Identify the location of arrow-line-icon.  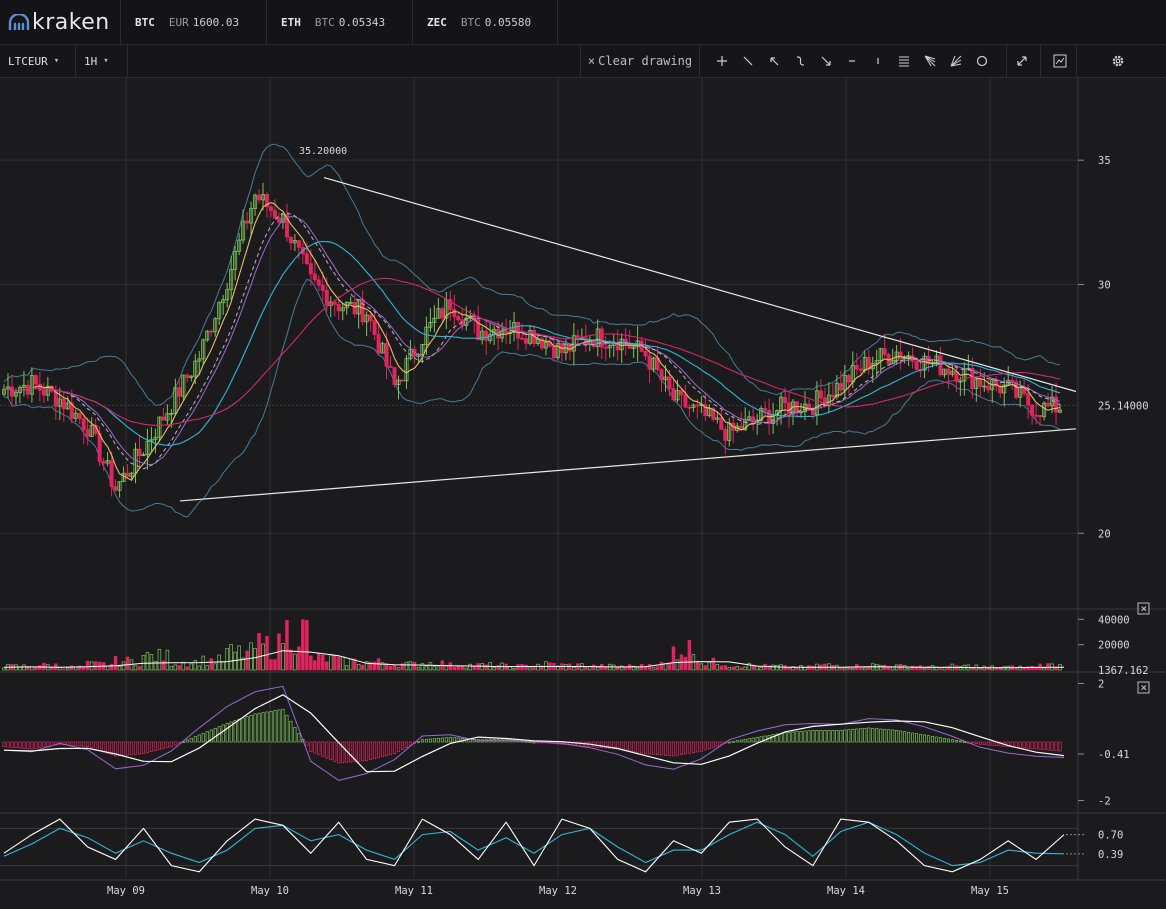
(774, 61).